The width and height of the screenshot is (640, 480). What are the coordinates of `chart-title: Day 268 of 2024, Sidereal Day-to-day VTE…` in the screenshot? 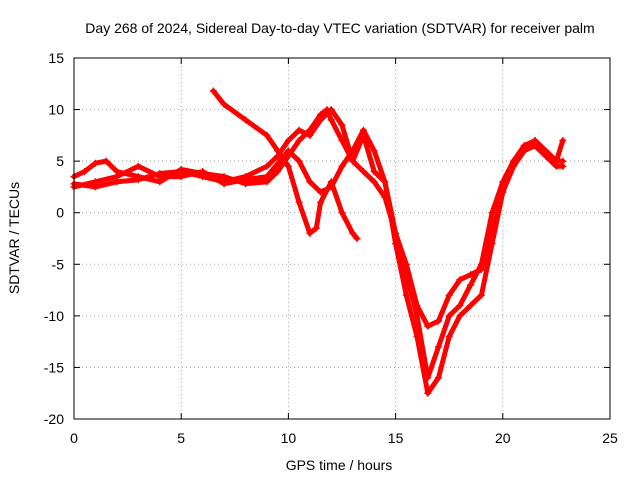 It's located at (339, 28).